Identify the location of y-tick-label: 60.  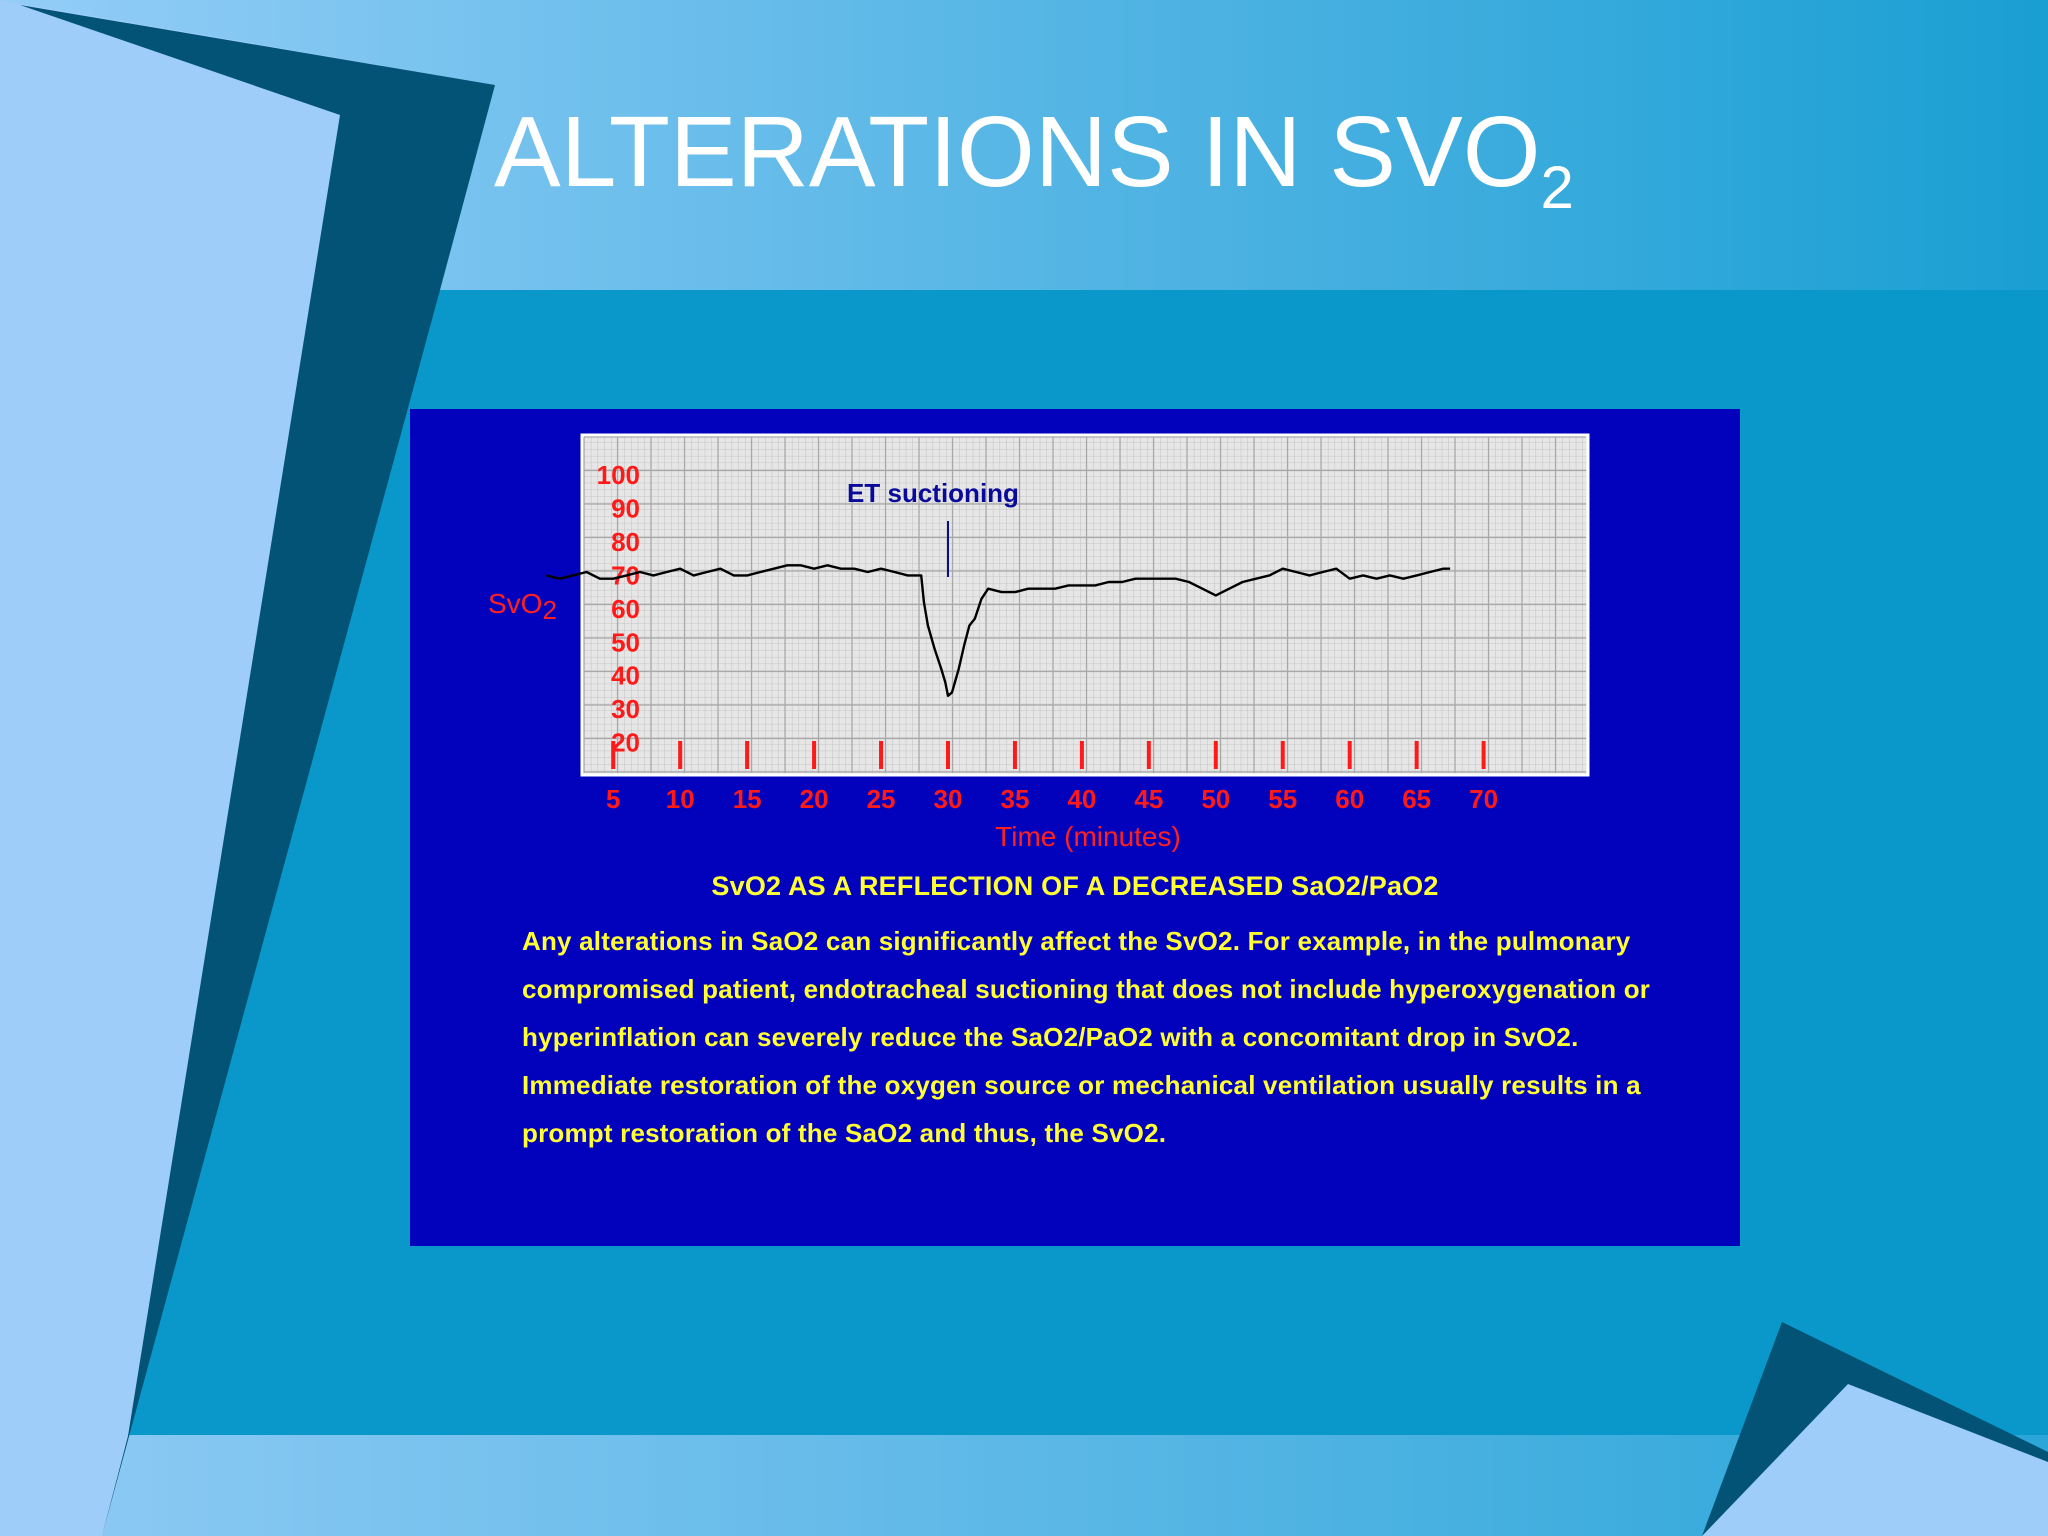
(625, 609).